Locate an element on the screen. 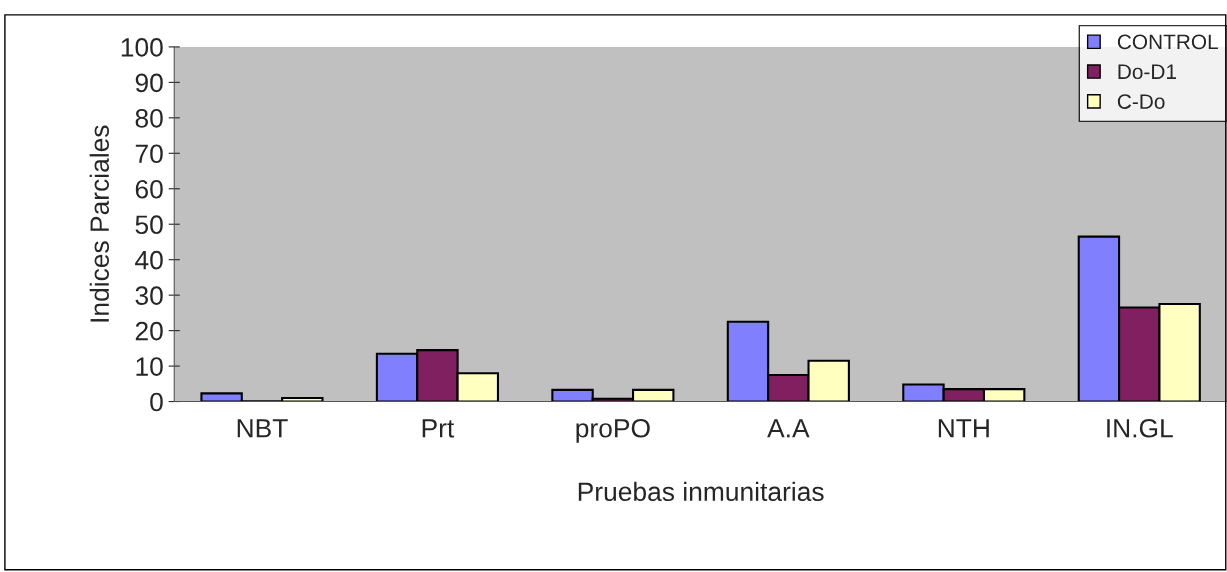 The width and height of the screenshot is (1227, 572). x-tick-label: IN.GL is located at coordinates (1140, 428).